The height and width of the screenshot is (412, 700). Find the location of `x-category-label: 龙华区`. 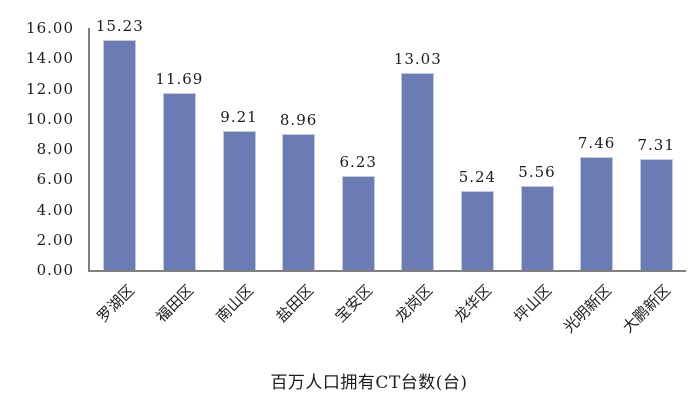

x-category-label: 龙华区 is located at coordinates (473, 303).